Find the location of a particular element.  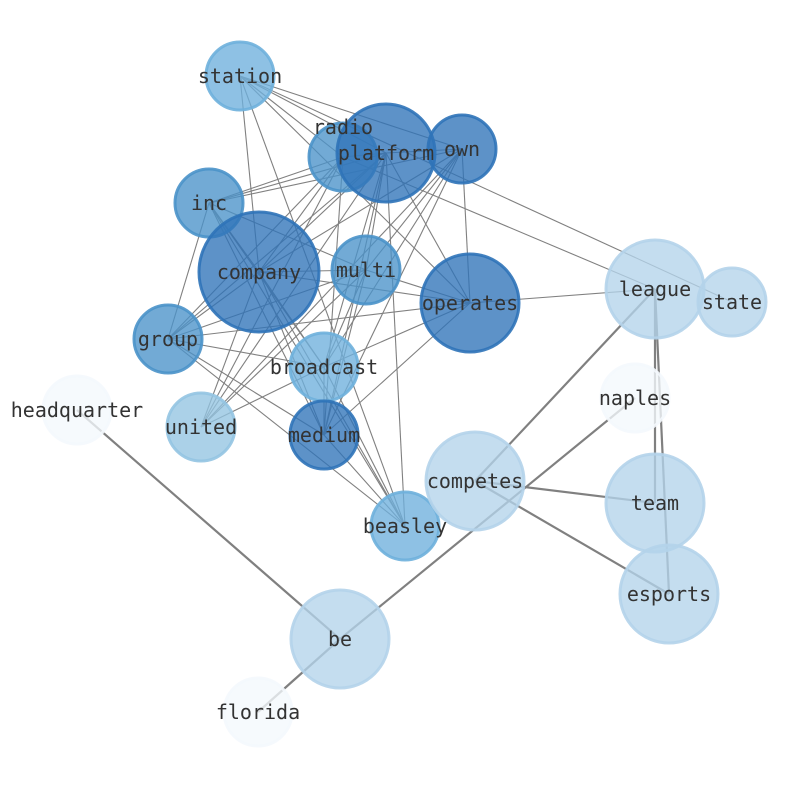

node-label: medium is located at coordinates (324, 435).